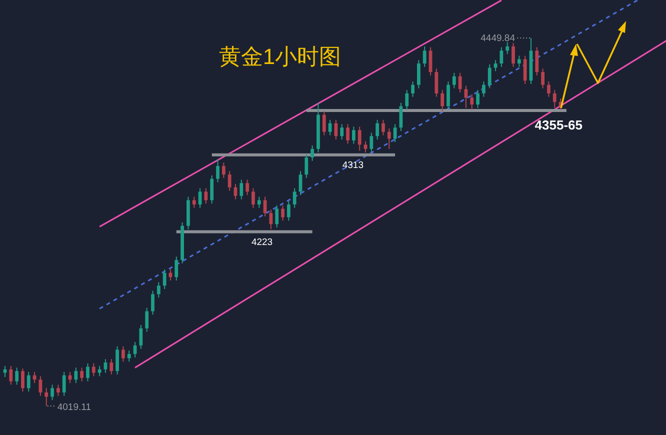  What do you see at coordinates (497, 38) in the screenshot?
I see `annotation: 4449.84` at bounding box center [497, 38].